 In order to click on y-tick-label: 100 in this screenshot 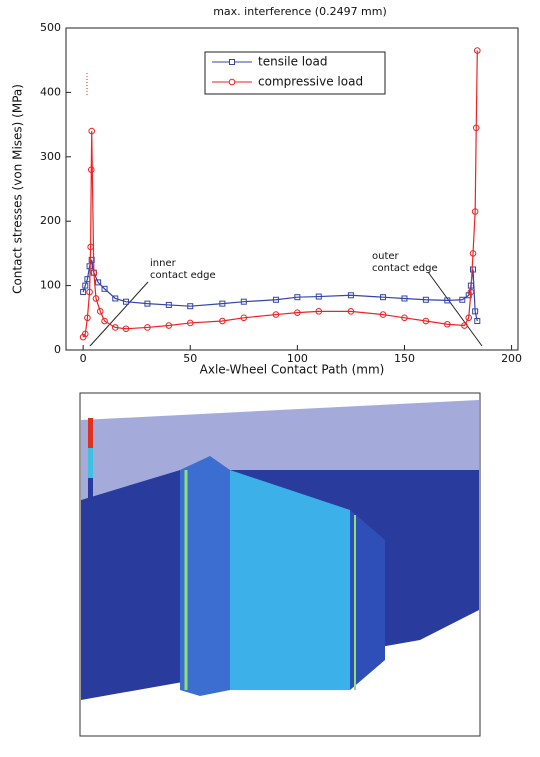, I will do `click(50, 285)`.